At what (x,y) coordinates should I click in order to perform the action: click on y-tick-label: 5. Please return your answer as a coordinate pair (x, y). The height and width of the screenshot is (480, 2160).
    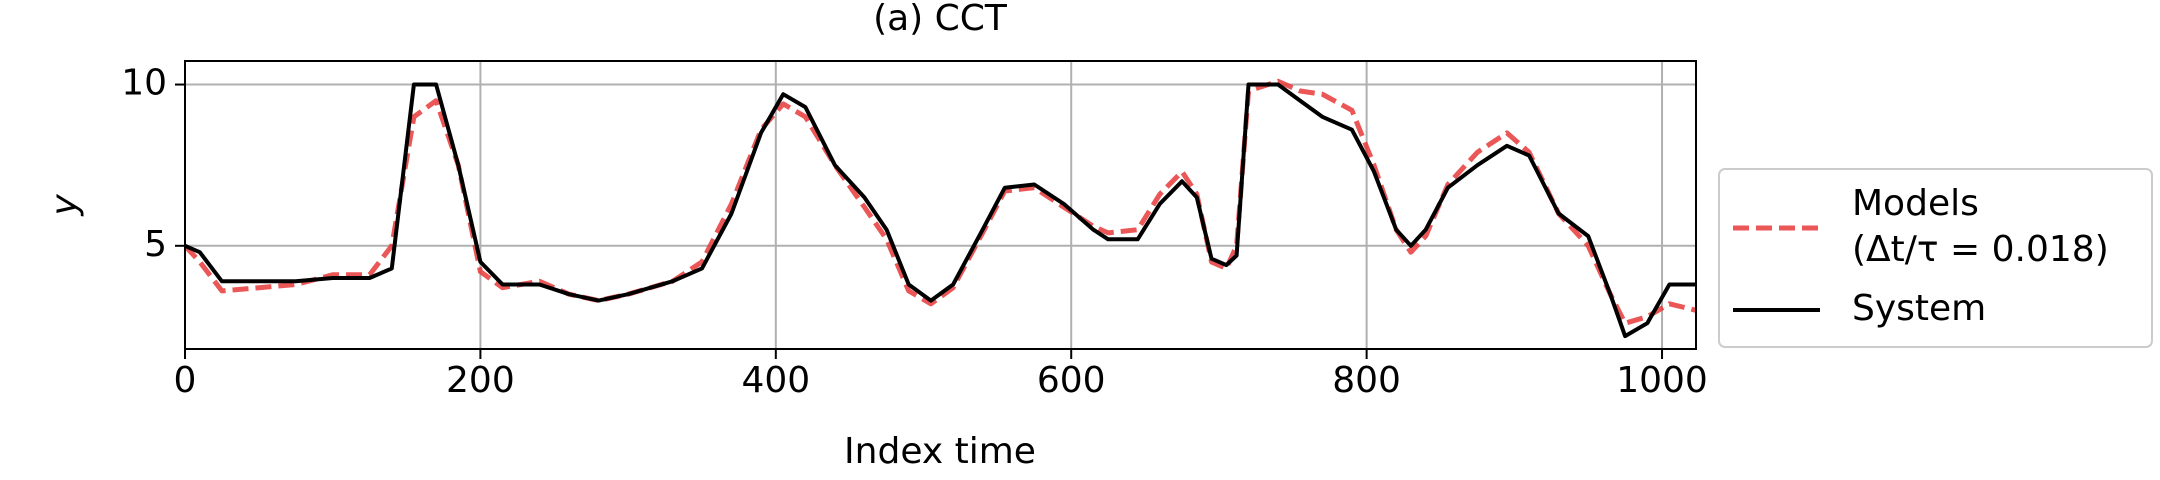
    Looking at the image, I should click on (155, 244).